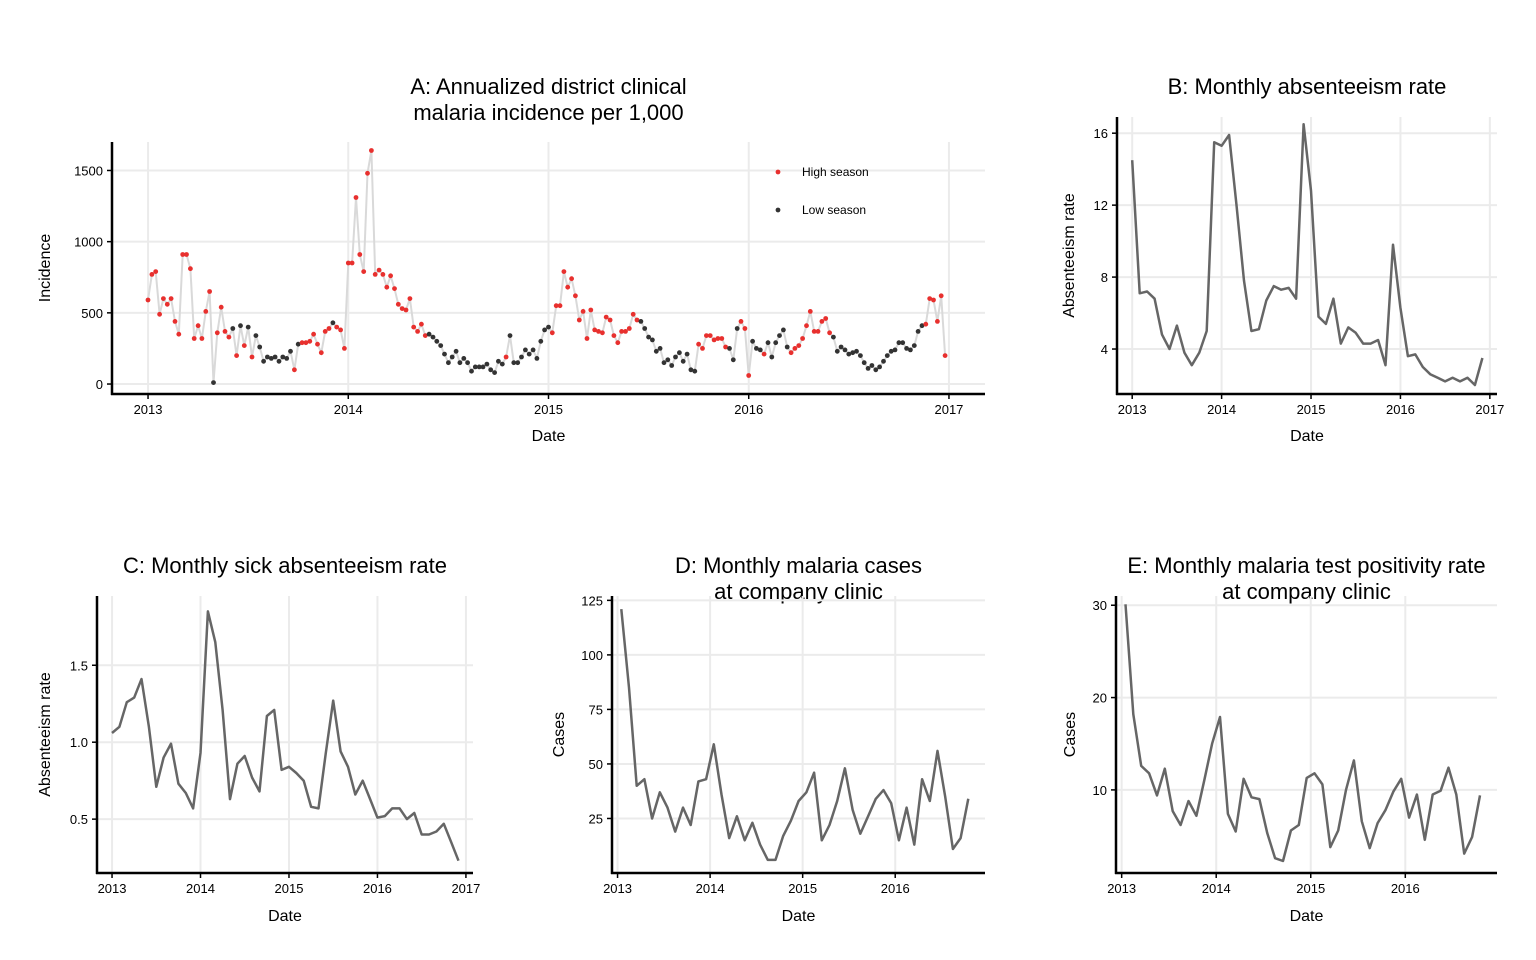 The image size is (1536, 960). I want to click on y-tick-label: 125, so click(592, 600).